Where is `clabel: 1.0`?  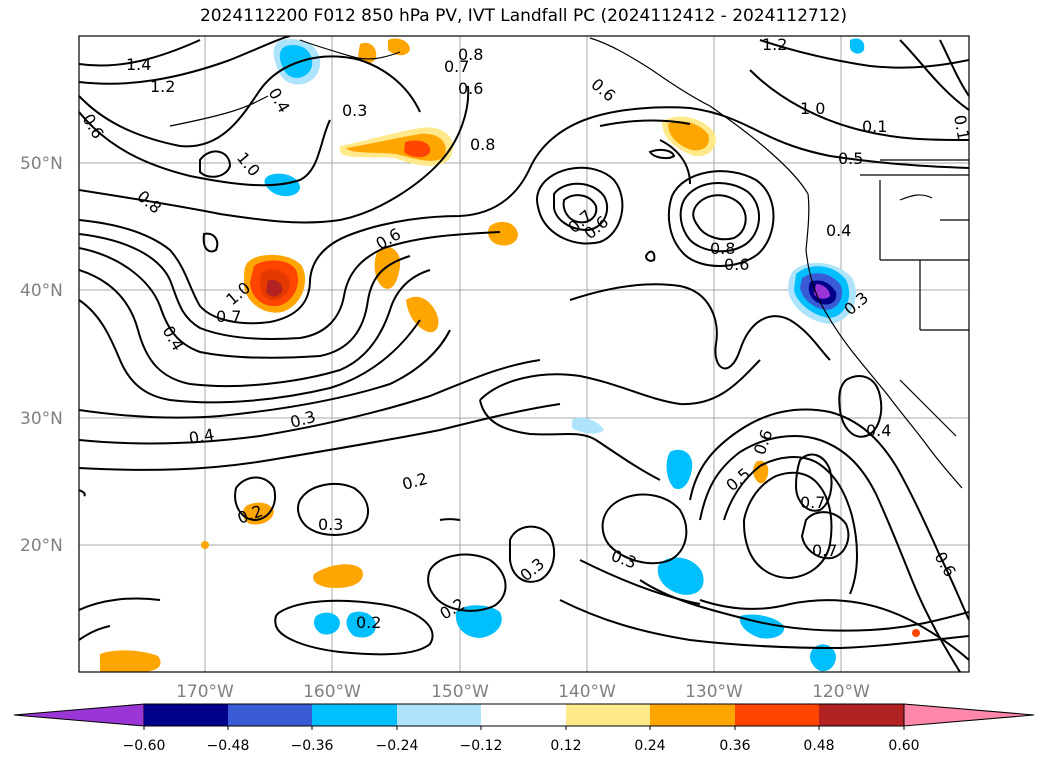 clabel: 1.0 is located at coordinates (812, 108).